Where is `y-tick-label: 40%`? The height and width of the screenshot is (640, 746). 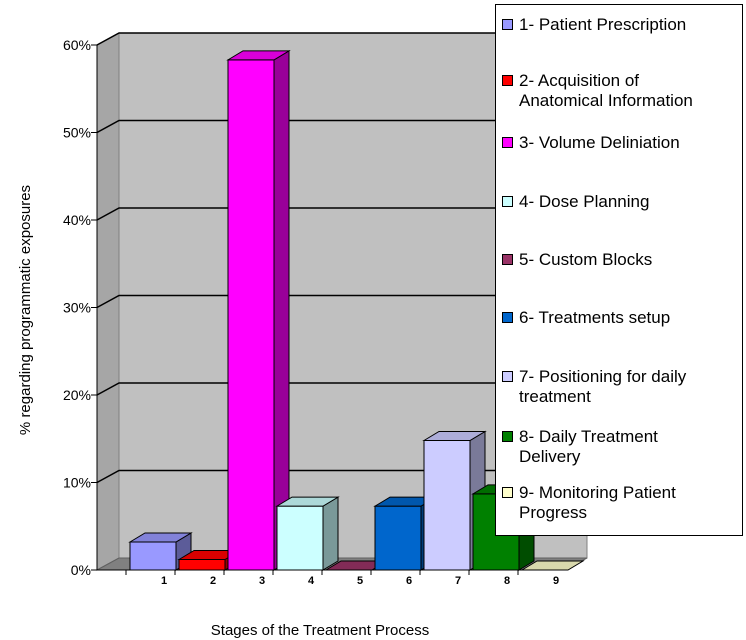 y-tick-label: 40% is located at coordinates (77, 220).